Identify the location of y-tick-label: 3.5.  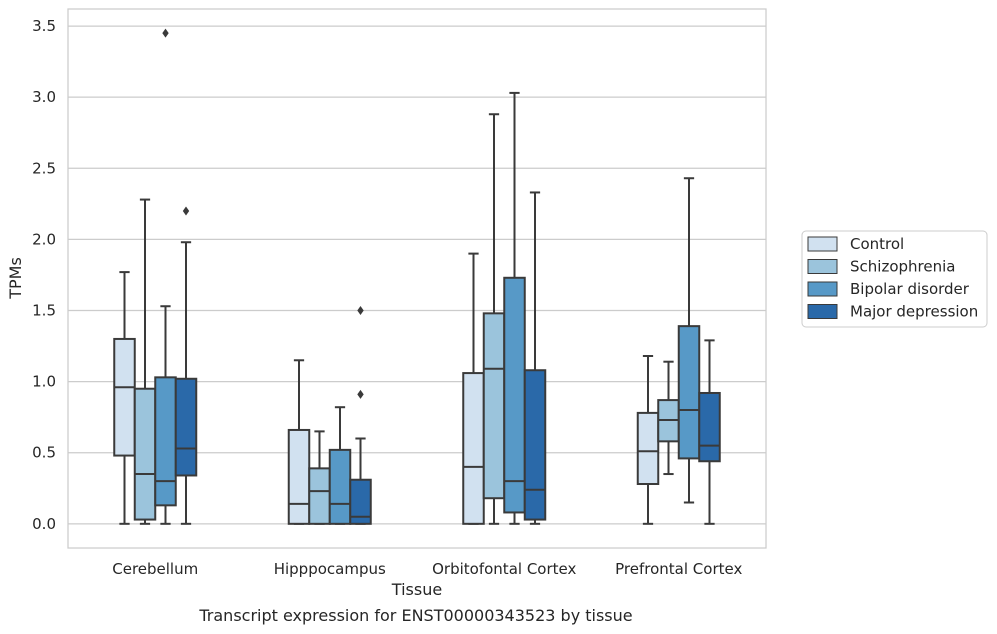
(44, 26).